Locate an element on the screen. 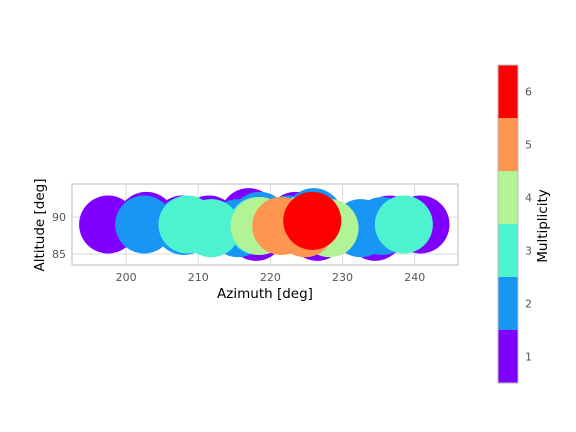 The width and height of the screenshot is (576, 432). colorbar-tick-label: 2 is located at coordinates (528, 304).